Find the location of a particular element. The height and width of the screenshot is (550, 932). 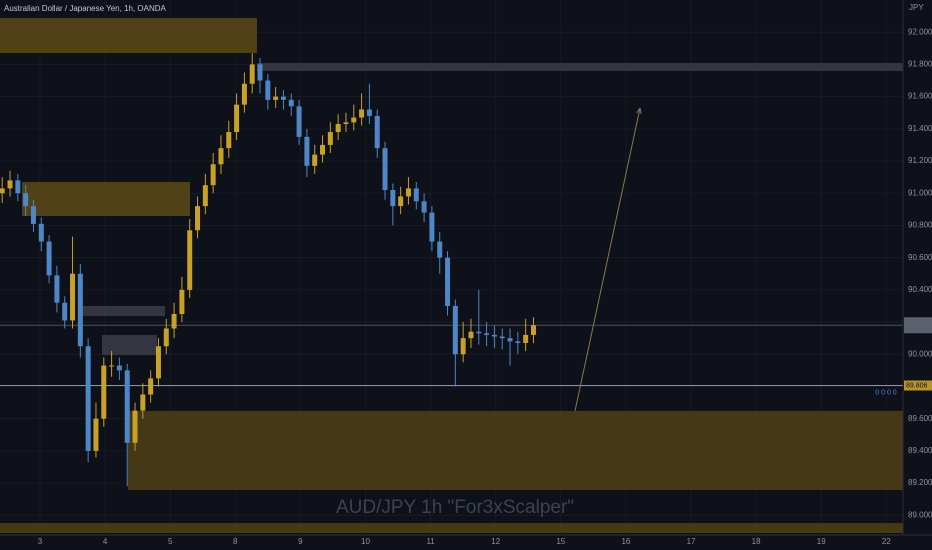

watermark: AUD/JPY 1h "For3xScalper" is located at coordinates (455, 507).